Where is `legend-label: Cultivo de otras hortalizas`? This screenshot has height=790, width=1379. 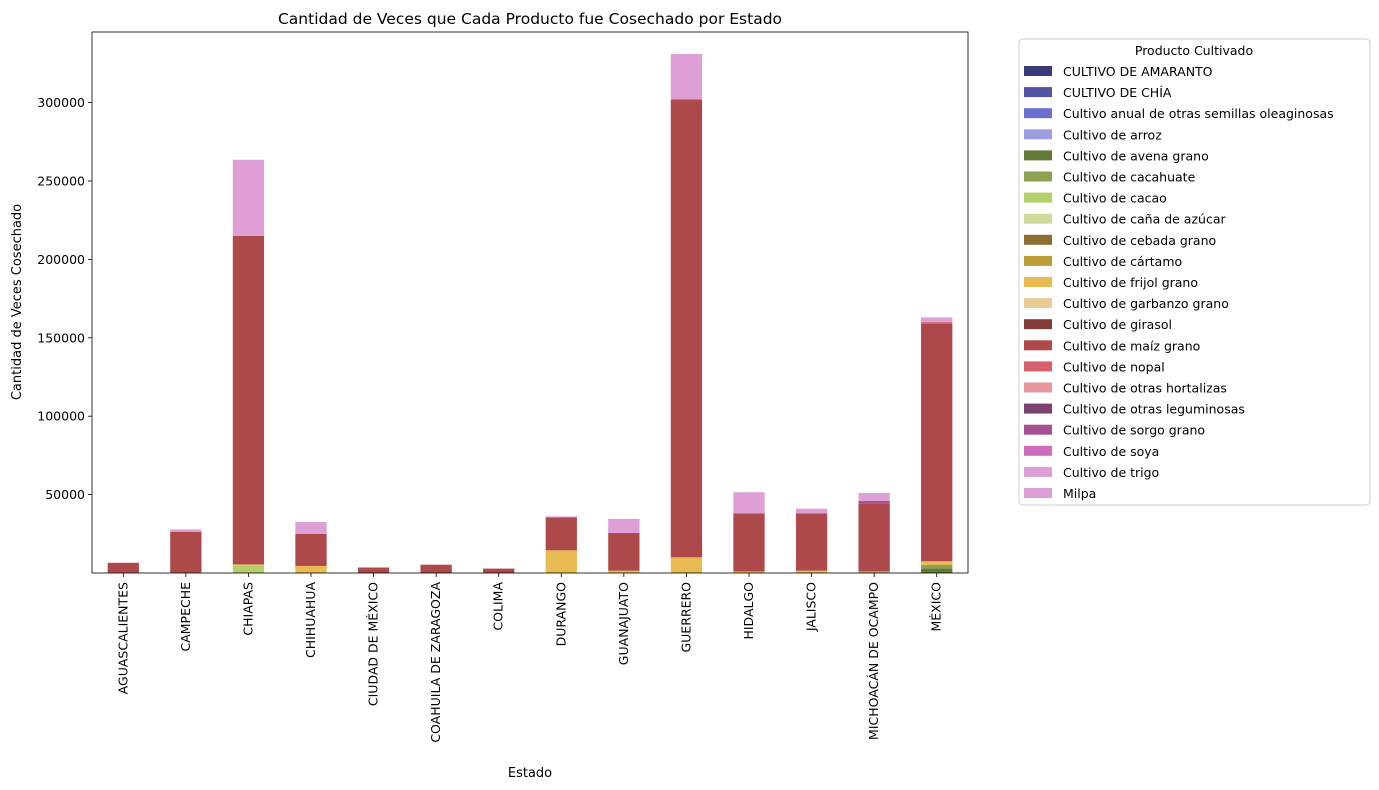 legend-label: Cultivo de otras hortalizas is located at coordinates (1145, 388).